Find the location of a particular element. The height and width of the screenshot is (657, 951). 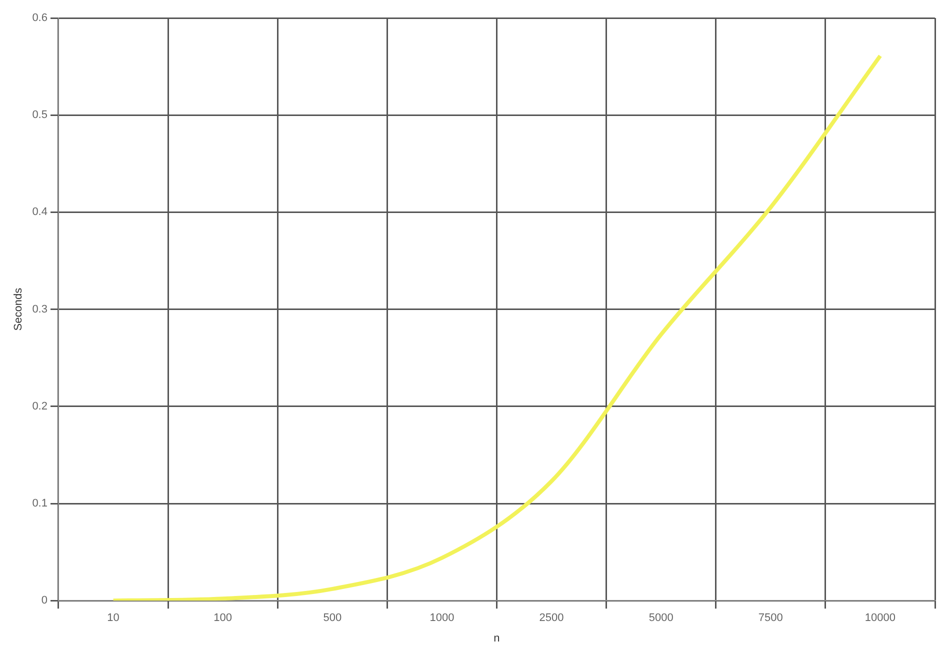

y-tick-label: 0.3 is located at coordinates (40, 309).